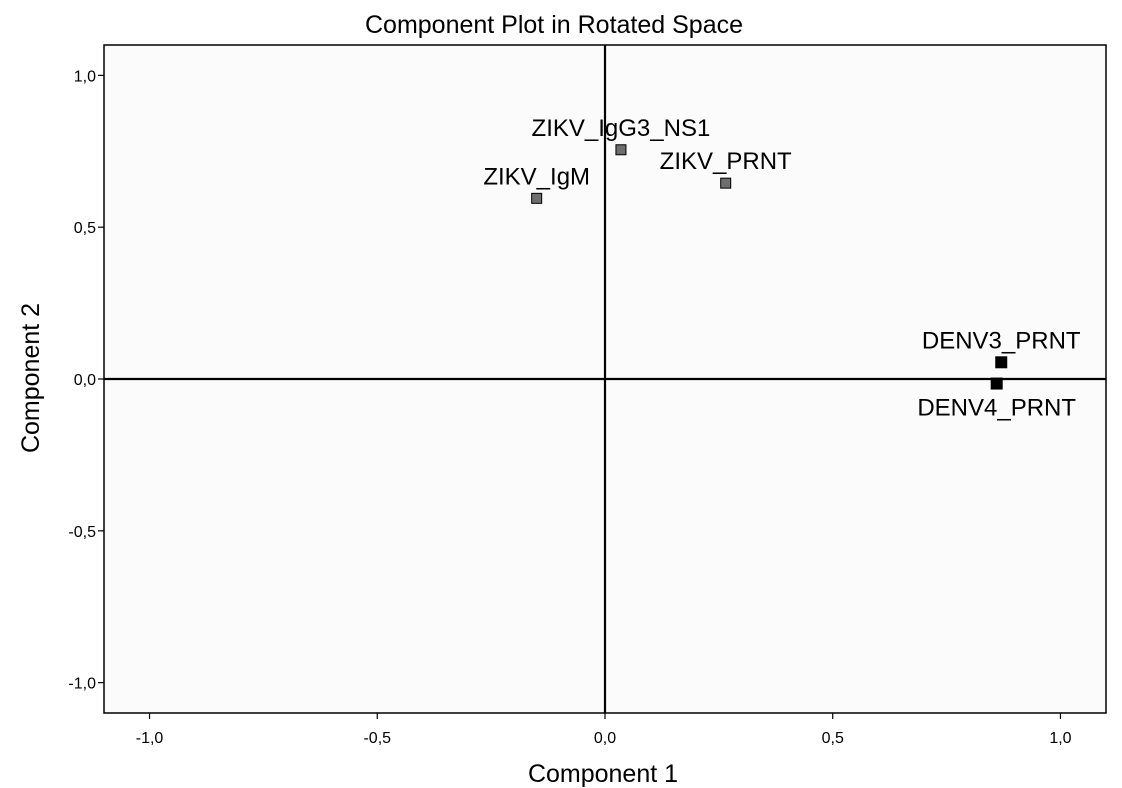 The width and height of the screenshot is (1122, 788). Describe the element at coordinates (150, 738) in the screenshot. I see `x-tick-label: -1,0` at that location.